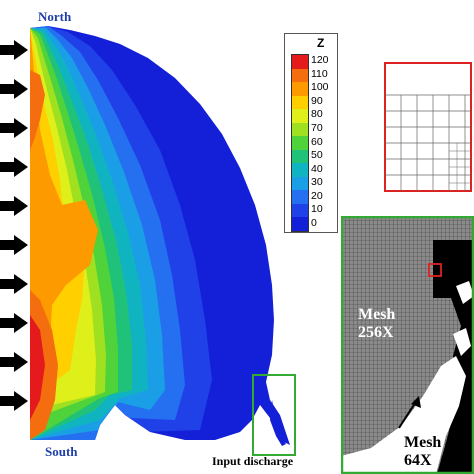  What do you see at coordinates (376, 332) in the screenshot?
I see `fine-mesh-label-line2: 256X` at bounding box center [376, 332].